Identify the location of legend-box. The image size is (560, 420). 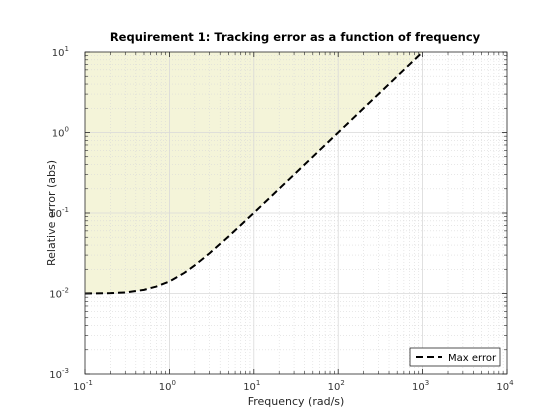
(455, 357).